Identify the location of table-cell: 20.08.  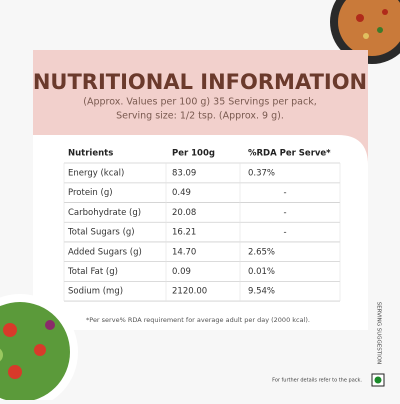
(184, 213).